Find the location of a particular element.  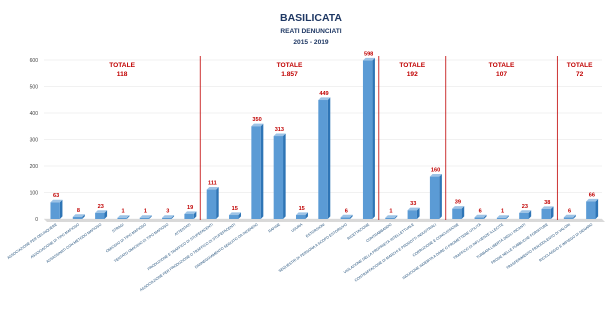

data-label: 3 is located at coordinates (167, 212).